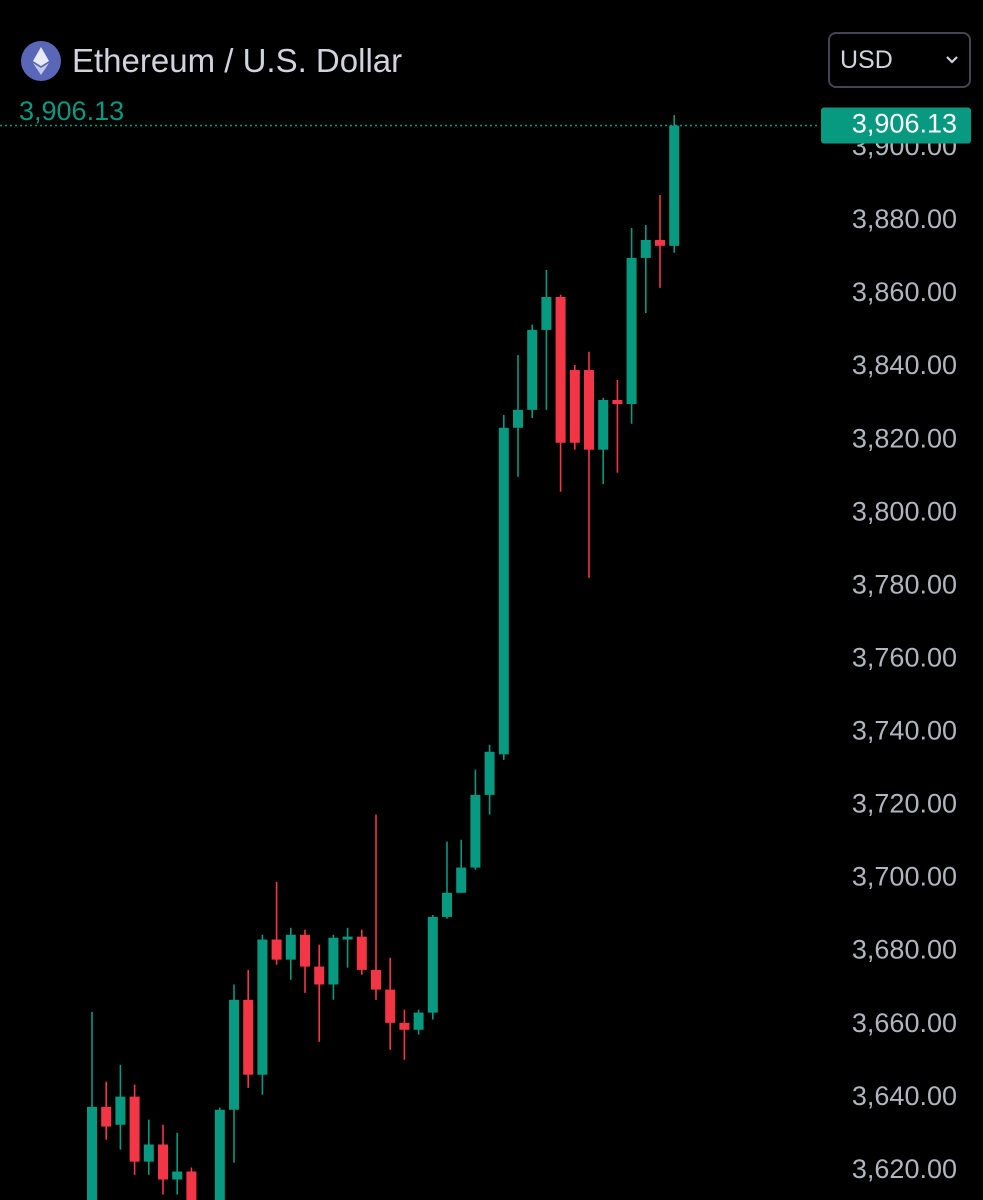 The image size is (983, 1200). Describe the element at coordinates (904, 731) in the screenshot. I see `y-tick-label: 3,740.00` at that location.